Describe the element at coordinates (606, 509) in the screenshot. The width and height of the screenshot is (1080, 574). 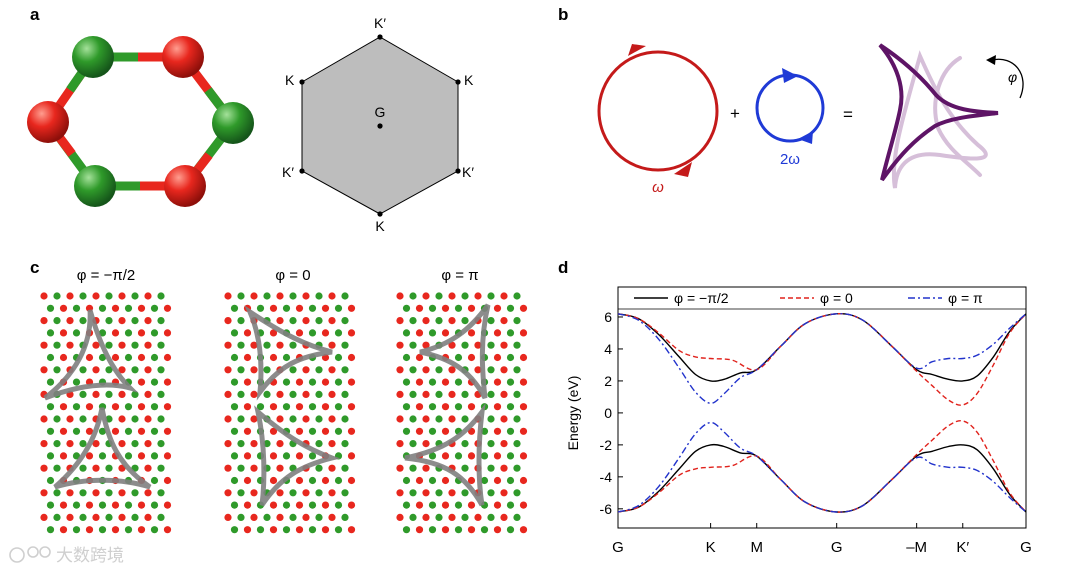
I see `y-tick-label: -6` at that location.